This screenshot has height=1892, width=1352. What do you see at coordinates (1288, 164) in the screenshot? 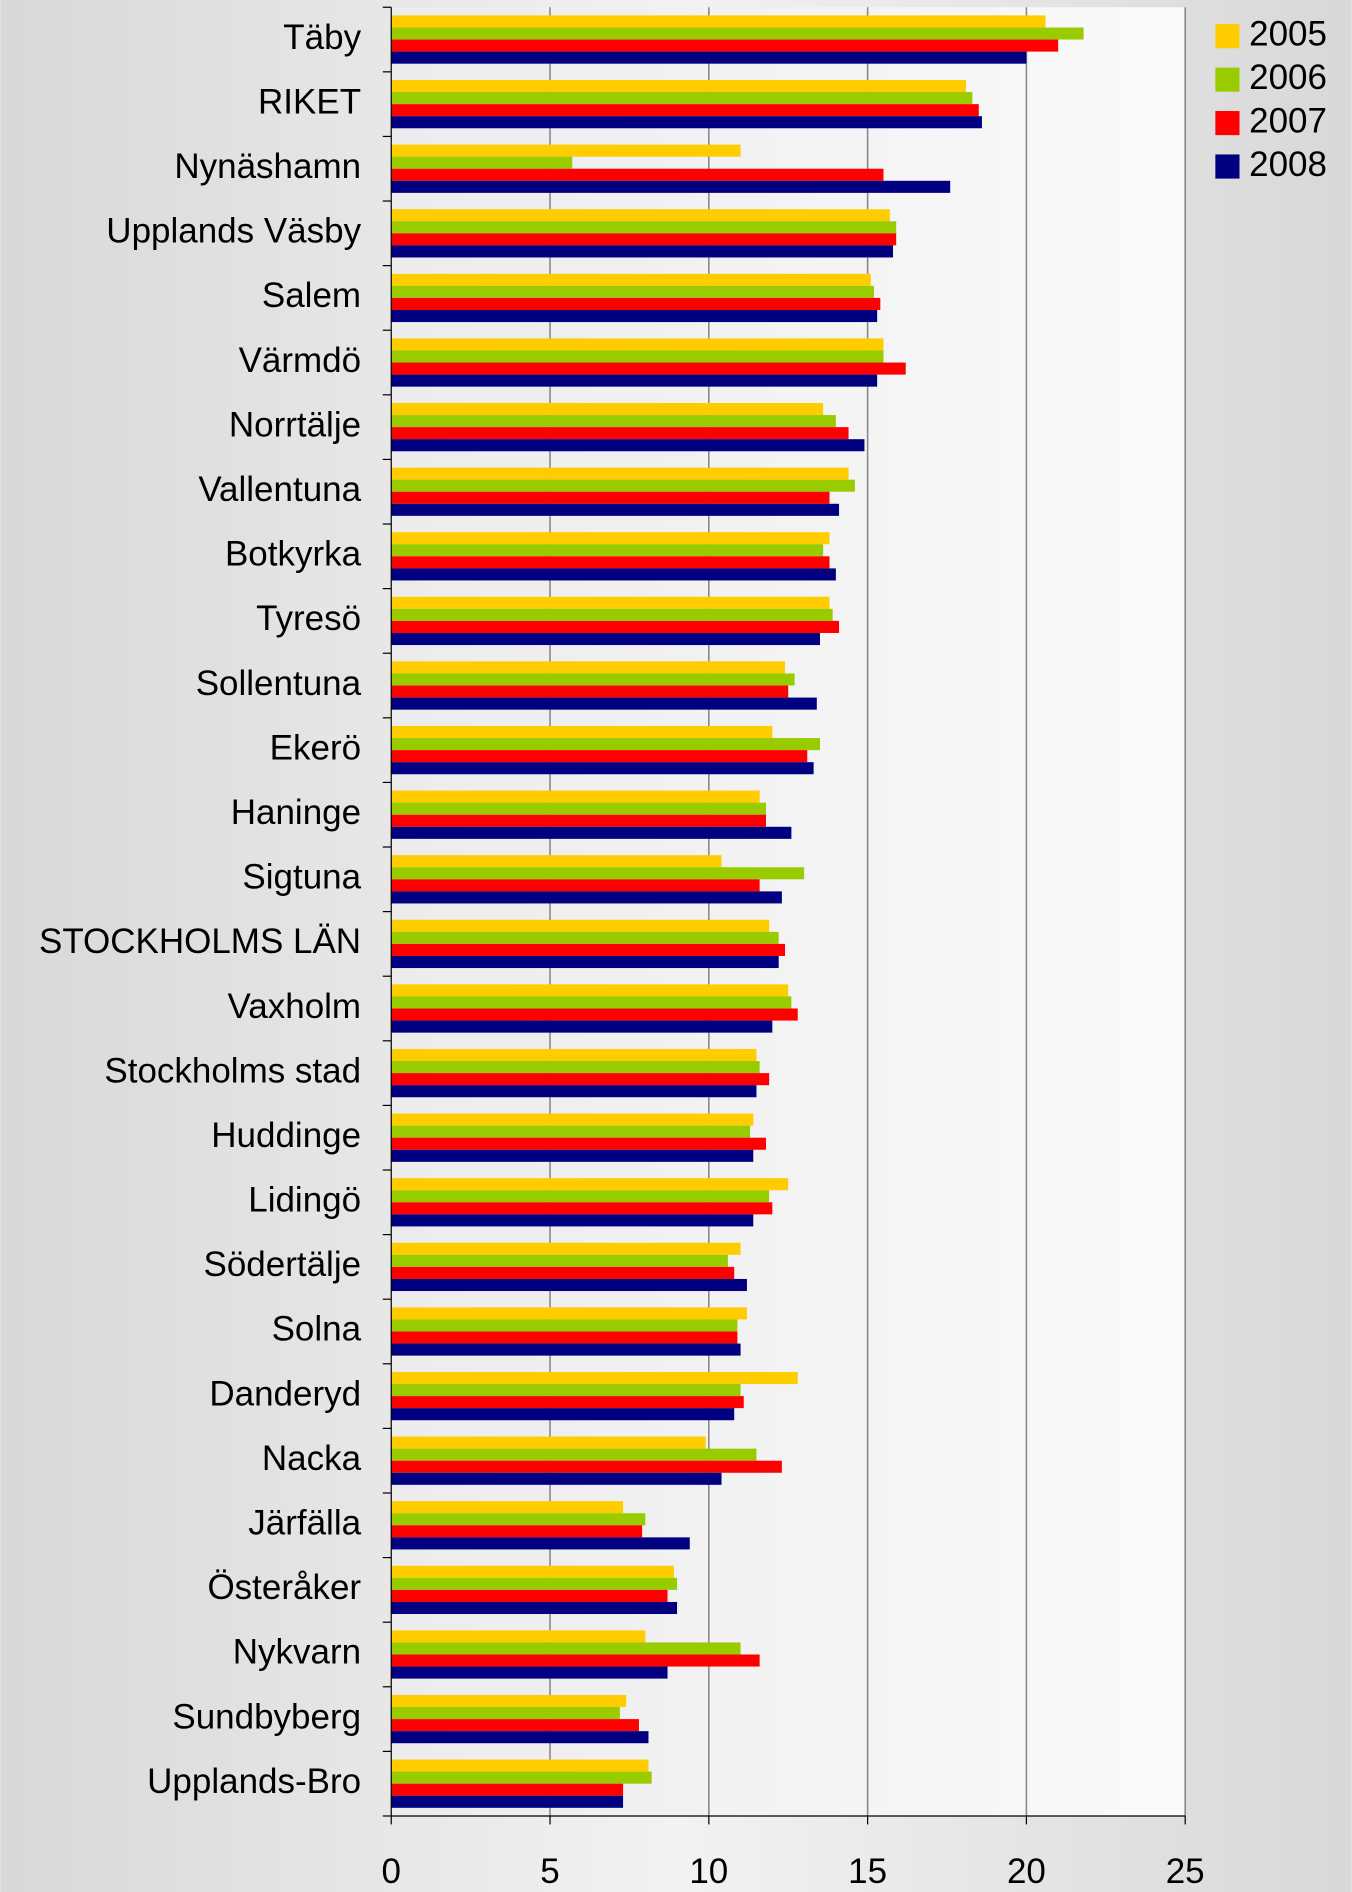
I see `legend-label: 2008` at bounding box center [1288, 164].